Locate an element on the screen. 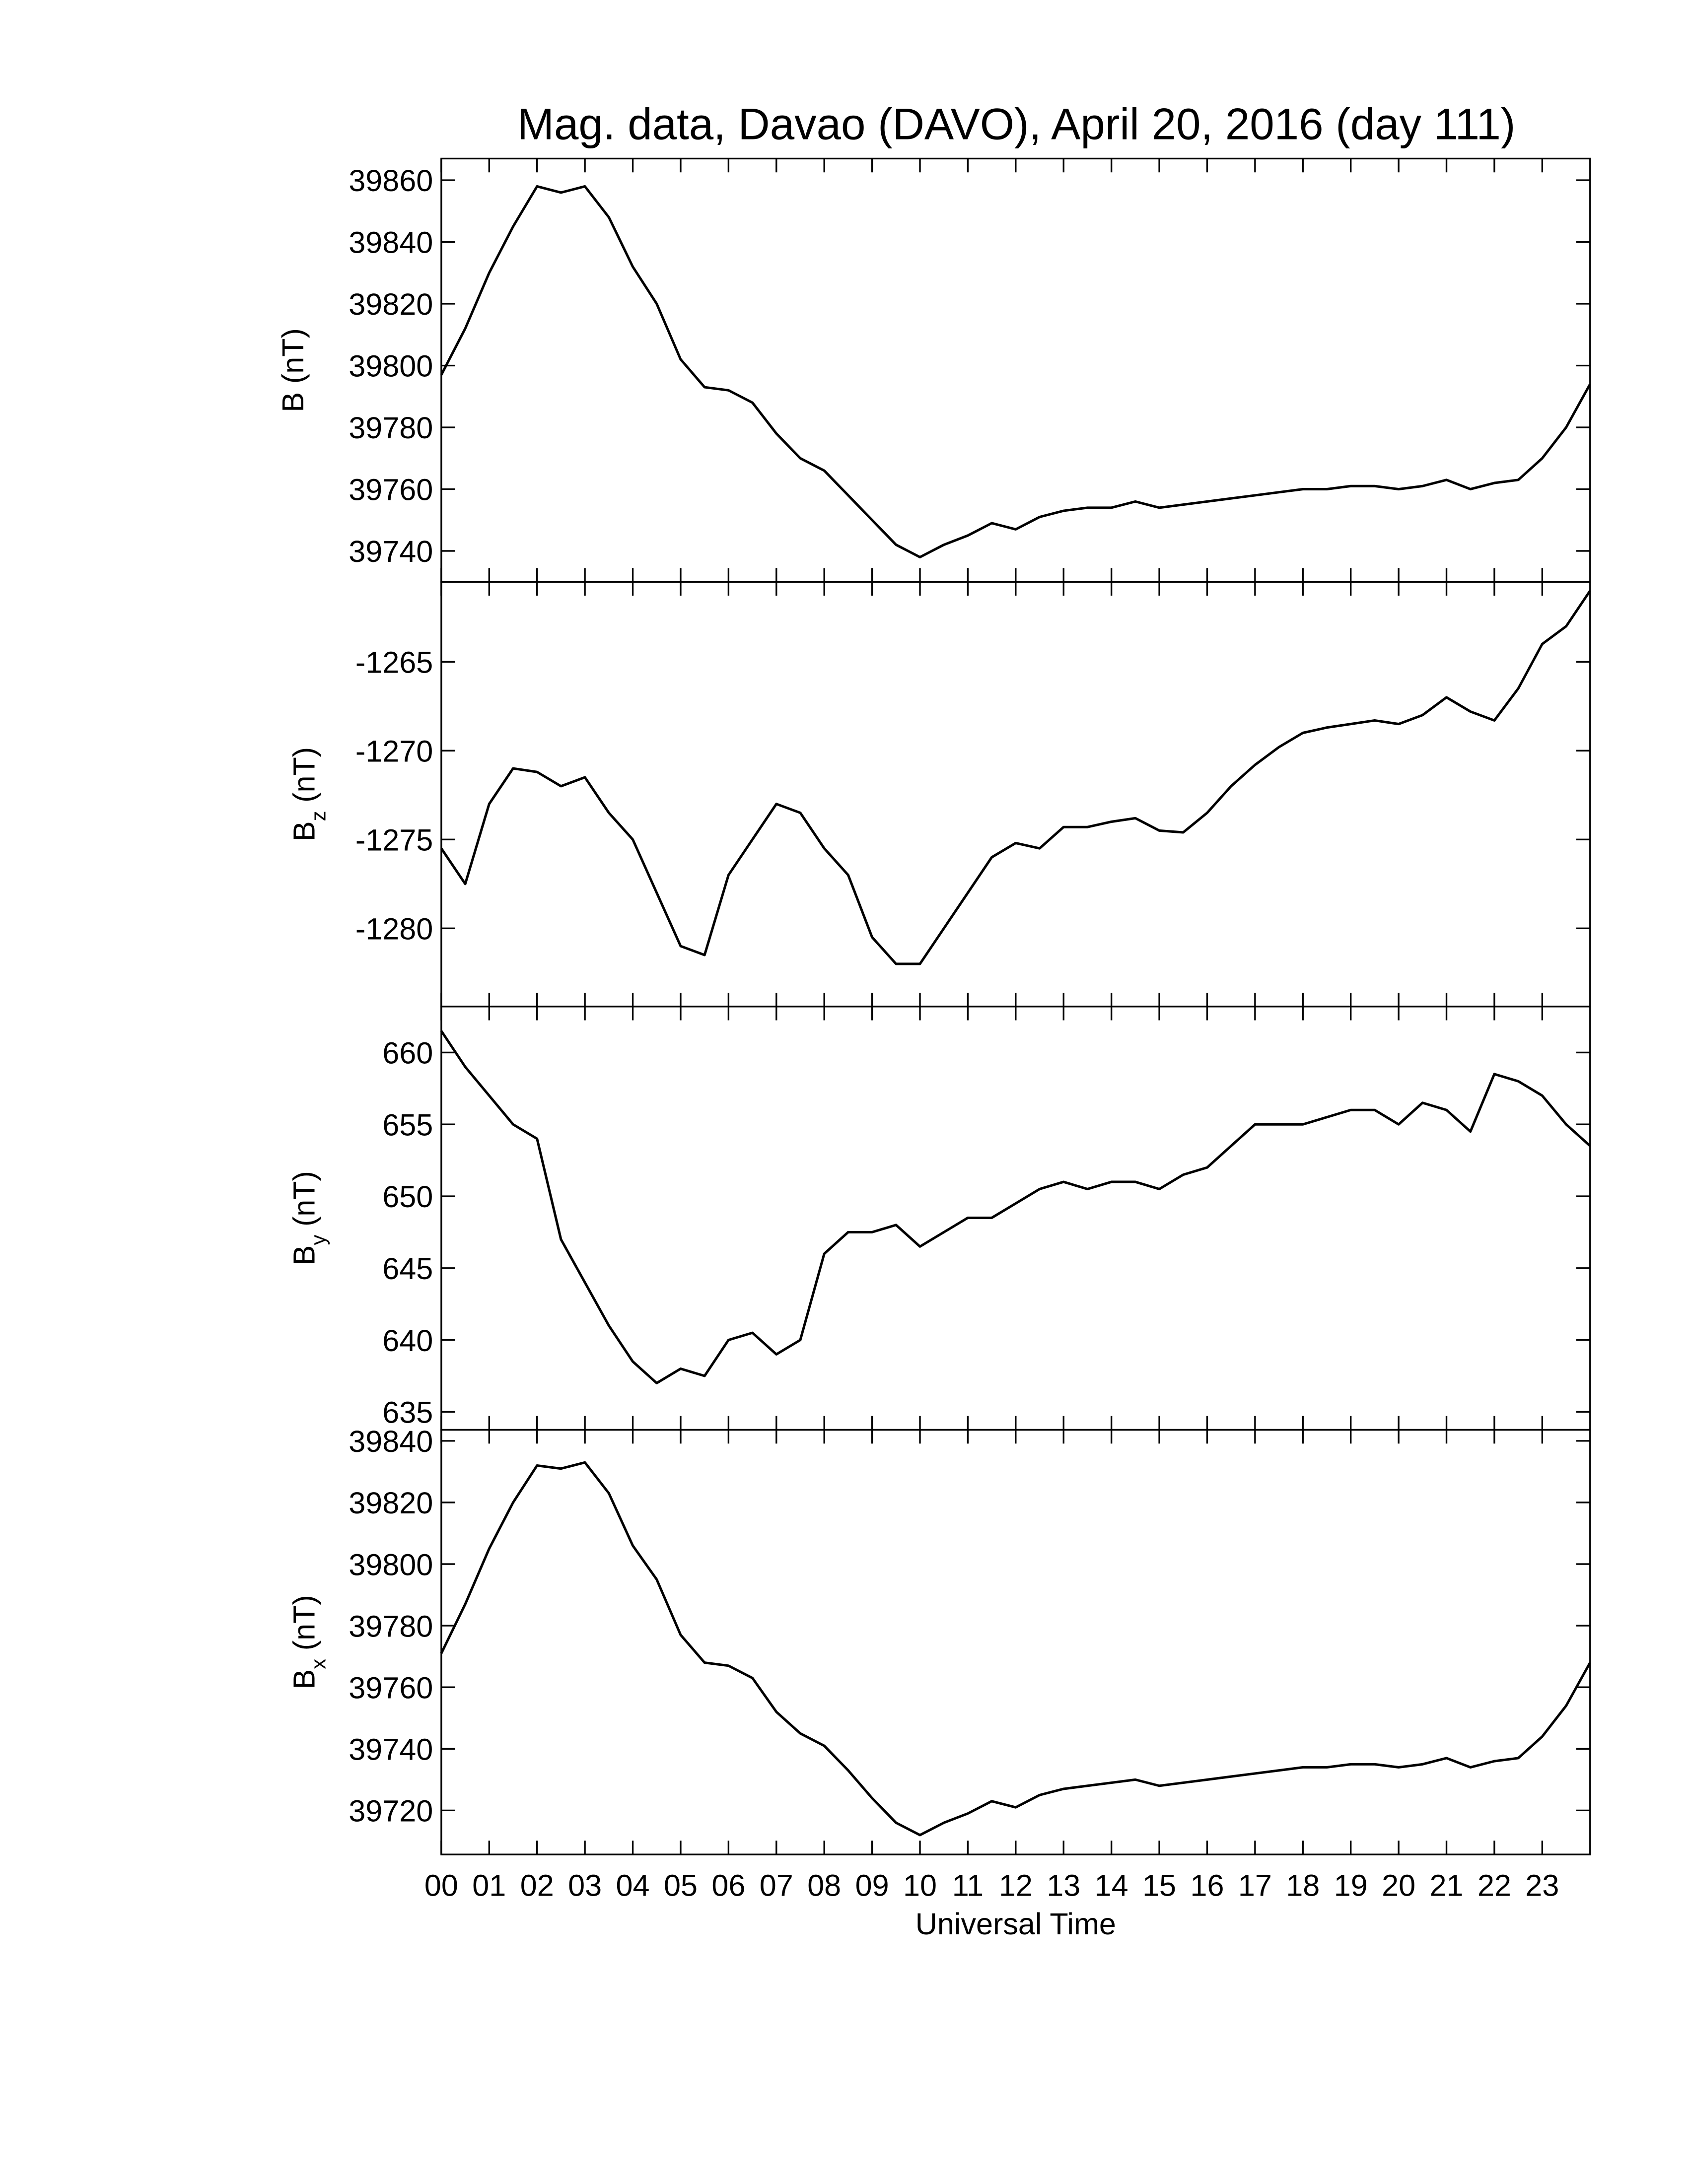 This screenshot has height=2184, width=1688. x-tick-label: 20 is located at coordinates (1398, 1885).